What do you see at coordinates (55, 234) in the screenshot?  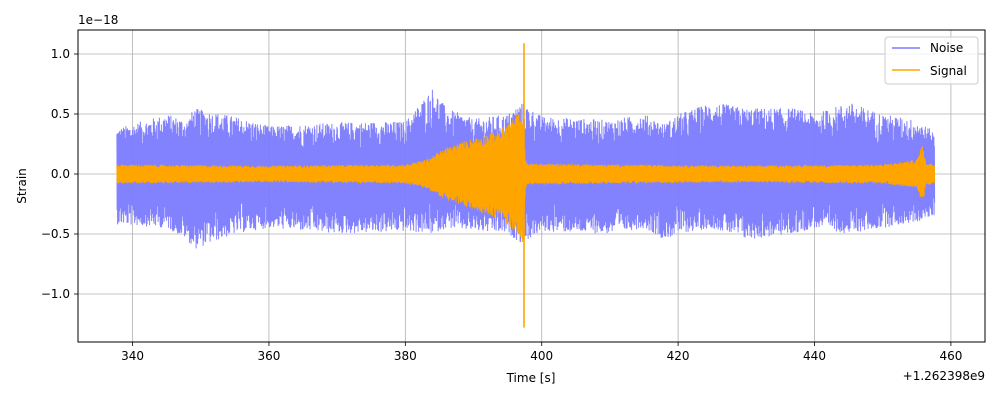 I see `y-tick-label: −0.5` at bounding box center [55, 234].